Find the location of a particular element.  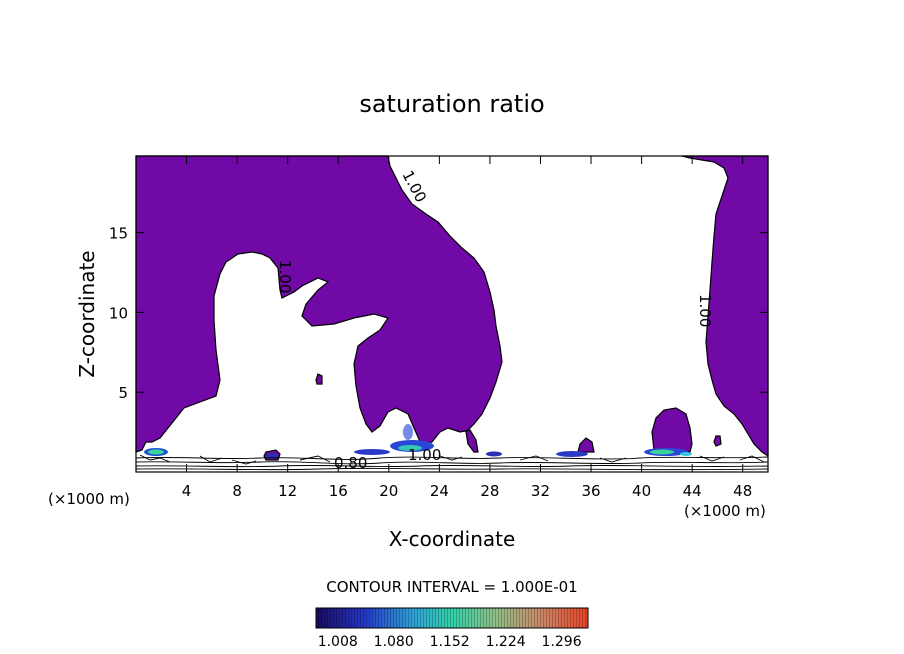

patch-42km-core is located at coordinates (662, 452).